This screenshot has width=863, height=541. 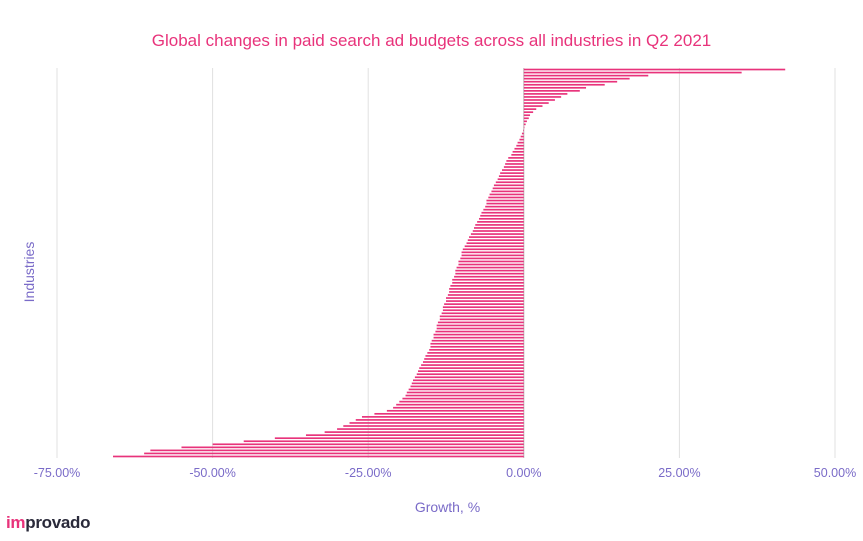 I want to click on x-tick-label: 25.00%, so click(x=679, y=473).